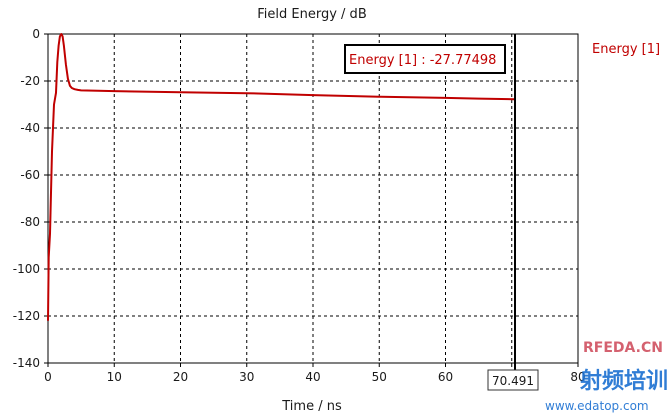  Describe the element at coordinates (30, 222) in the screenshot. I see `y-tick-label: -80` at that location.